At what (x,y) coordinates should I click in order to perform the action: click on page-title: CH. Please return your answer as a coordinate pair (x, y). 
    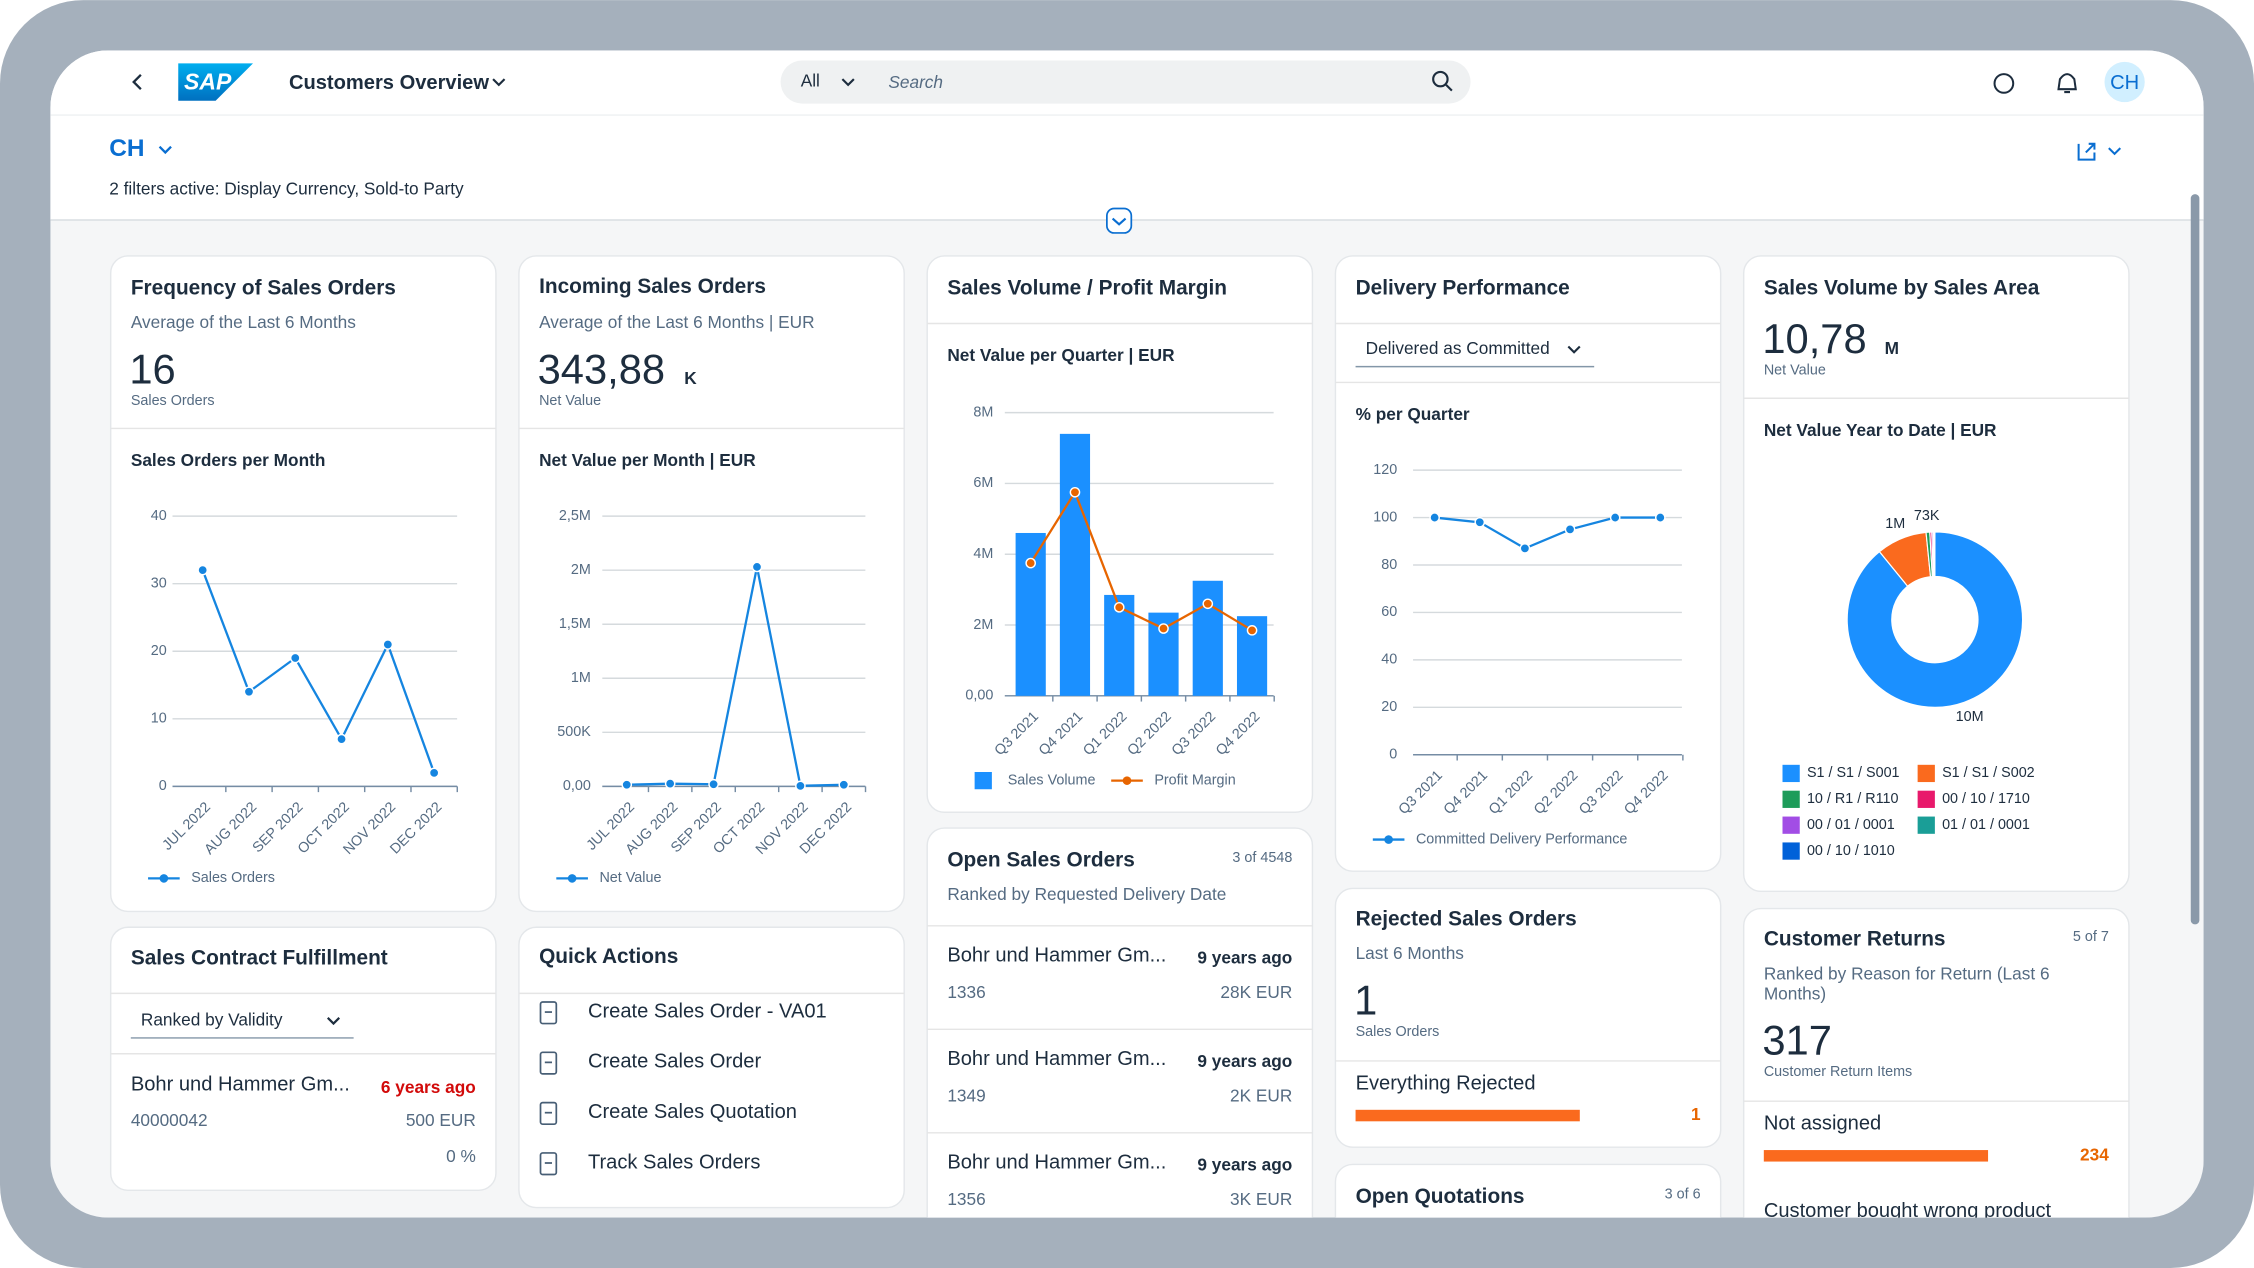
    Looking at the image, I should click on (126, 148).